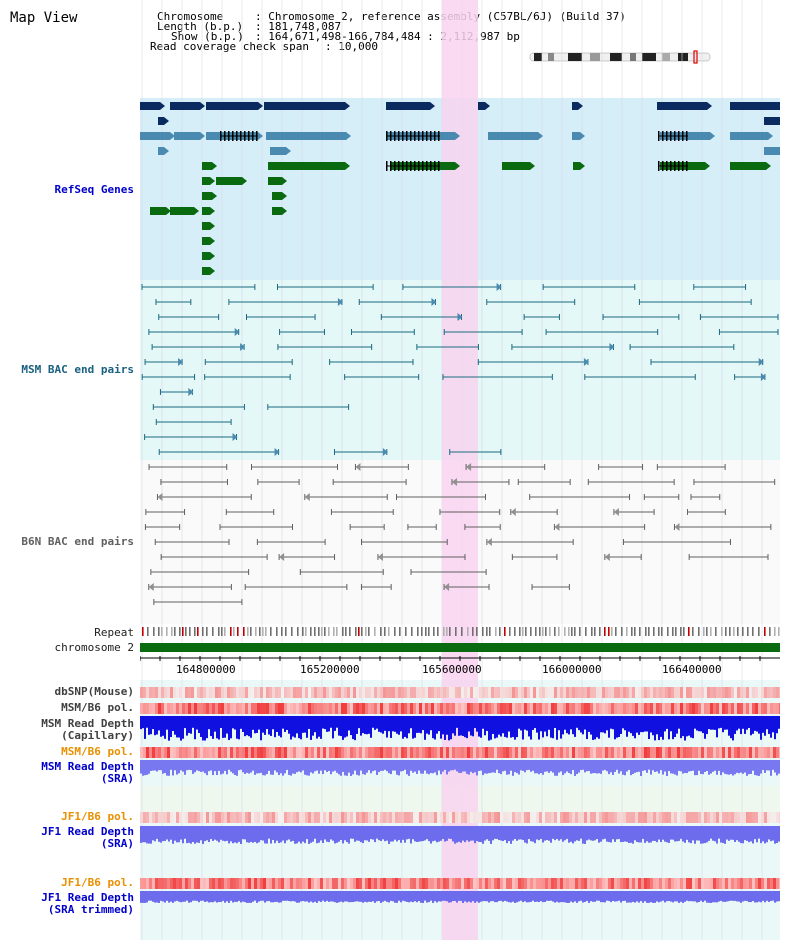  I want to click on gene-strand-arrow, so click(582, 136).